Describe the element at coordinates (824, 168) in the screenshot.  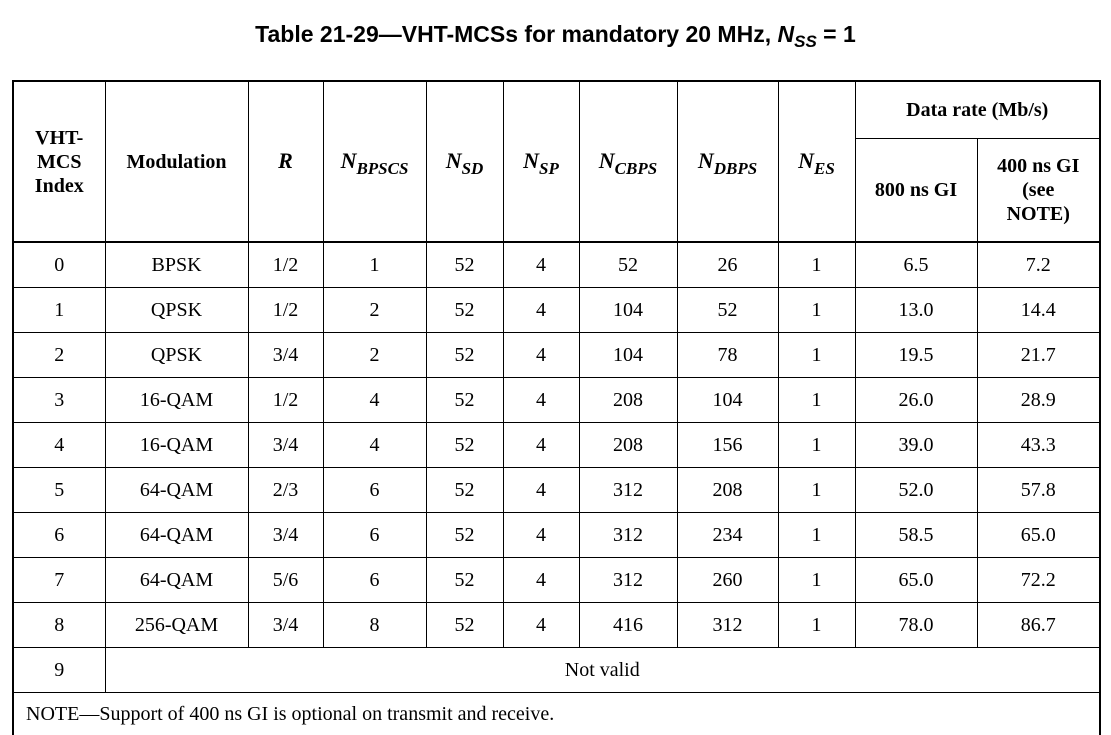
I see `header-nes-subscript: ES` at that location.